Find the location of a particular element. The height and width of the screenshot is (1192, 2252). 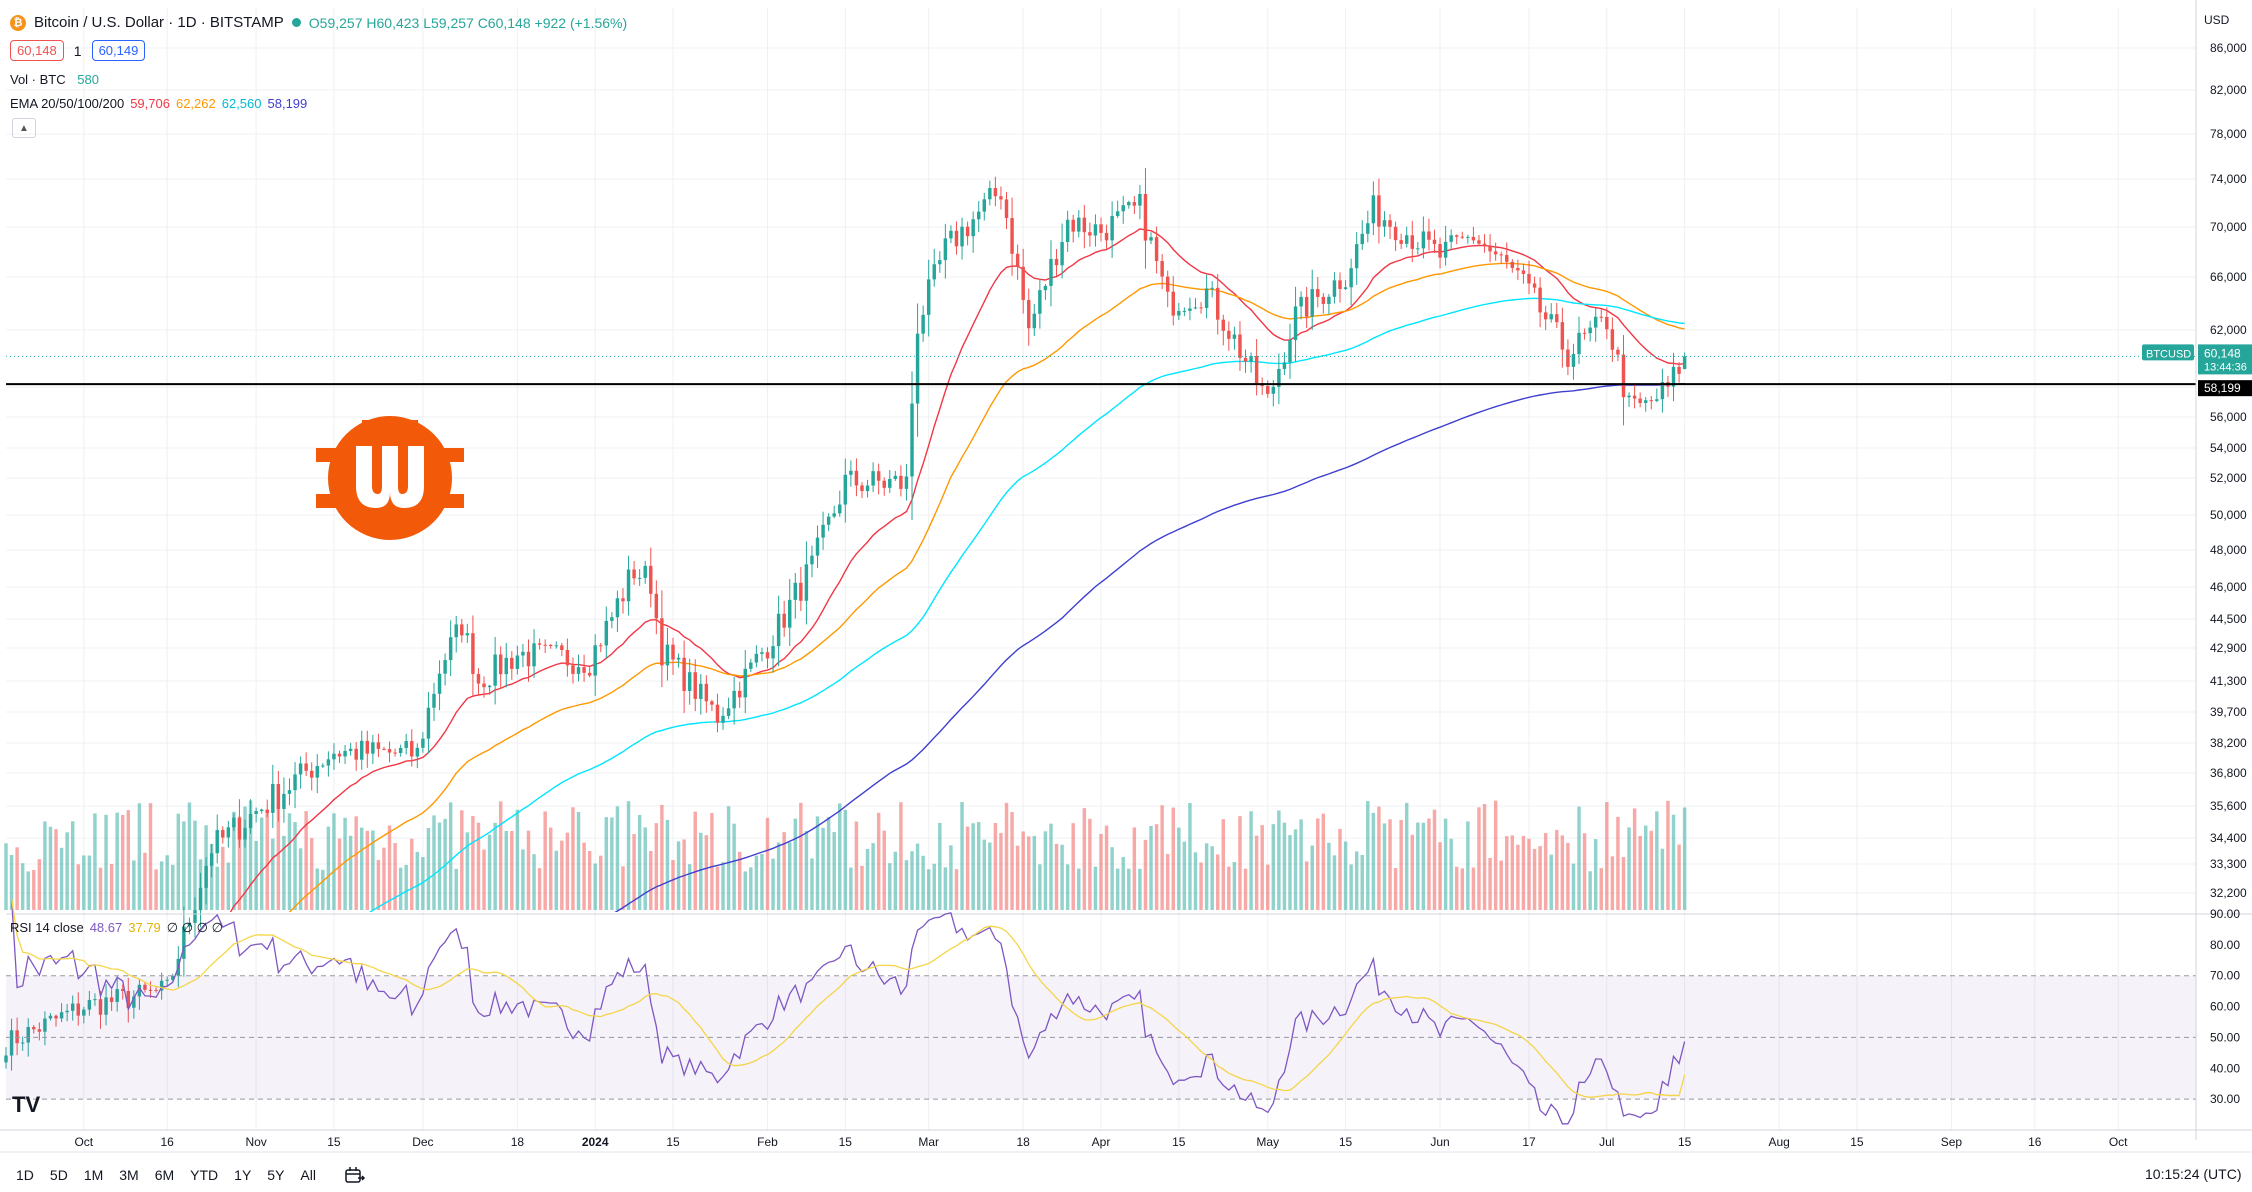

ema100-value: 62,560 is located at coordinates (241, 103).